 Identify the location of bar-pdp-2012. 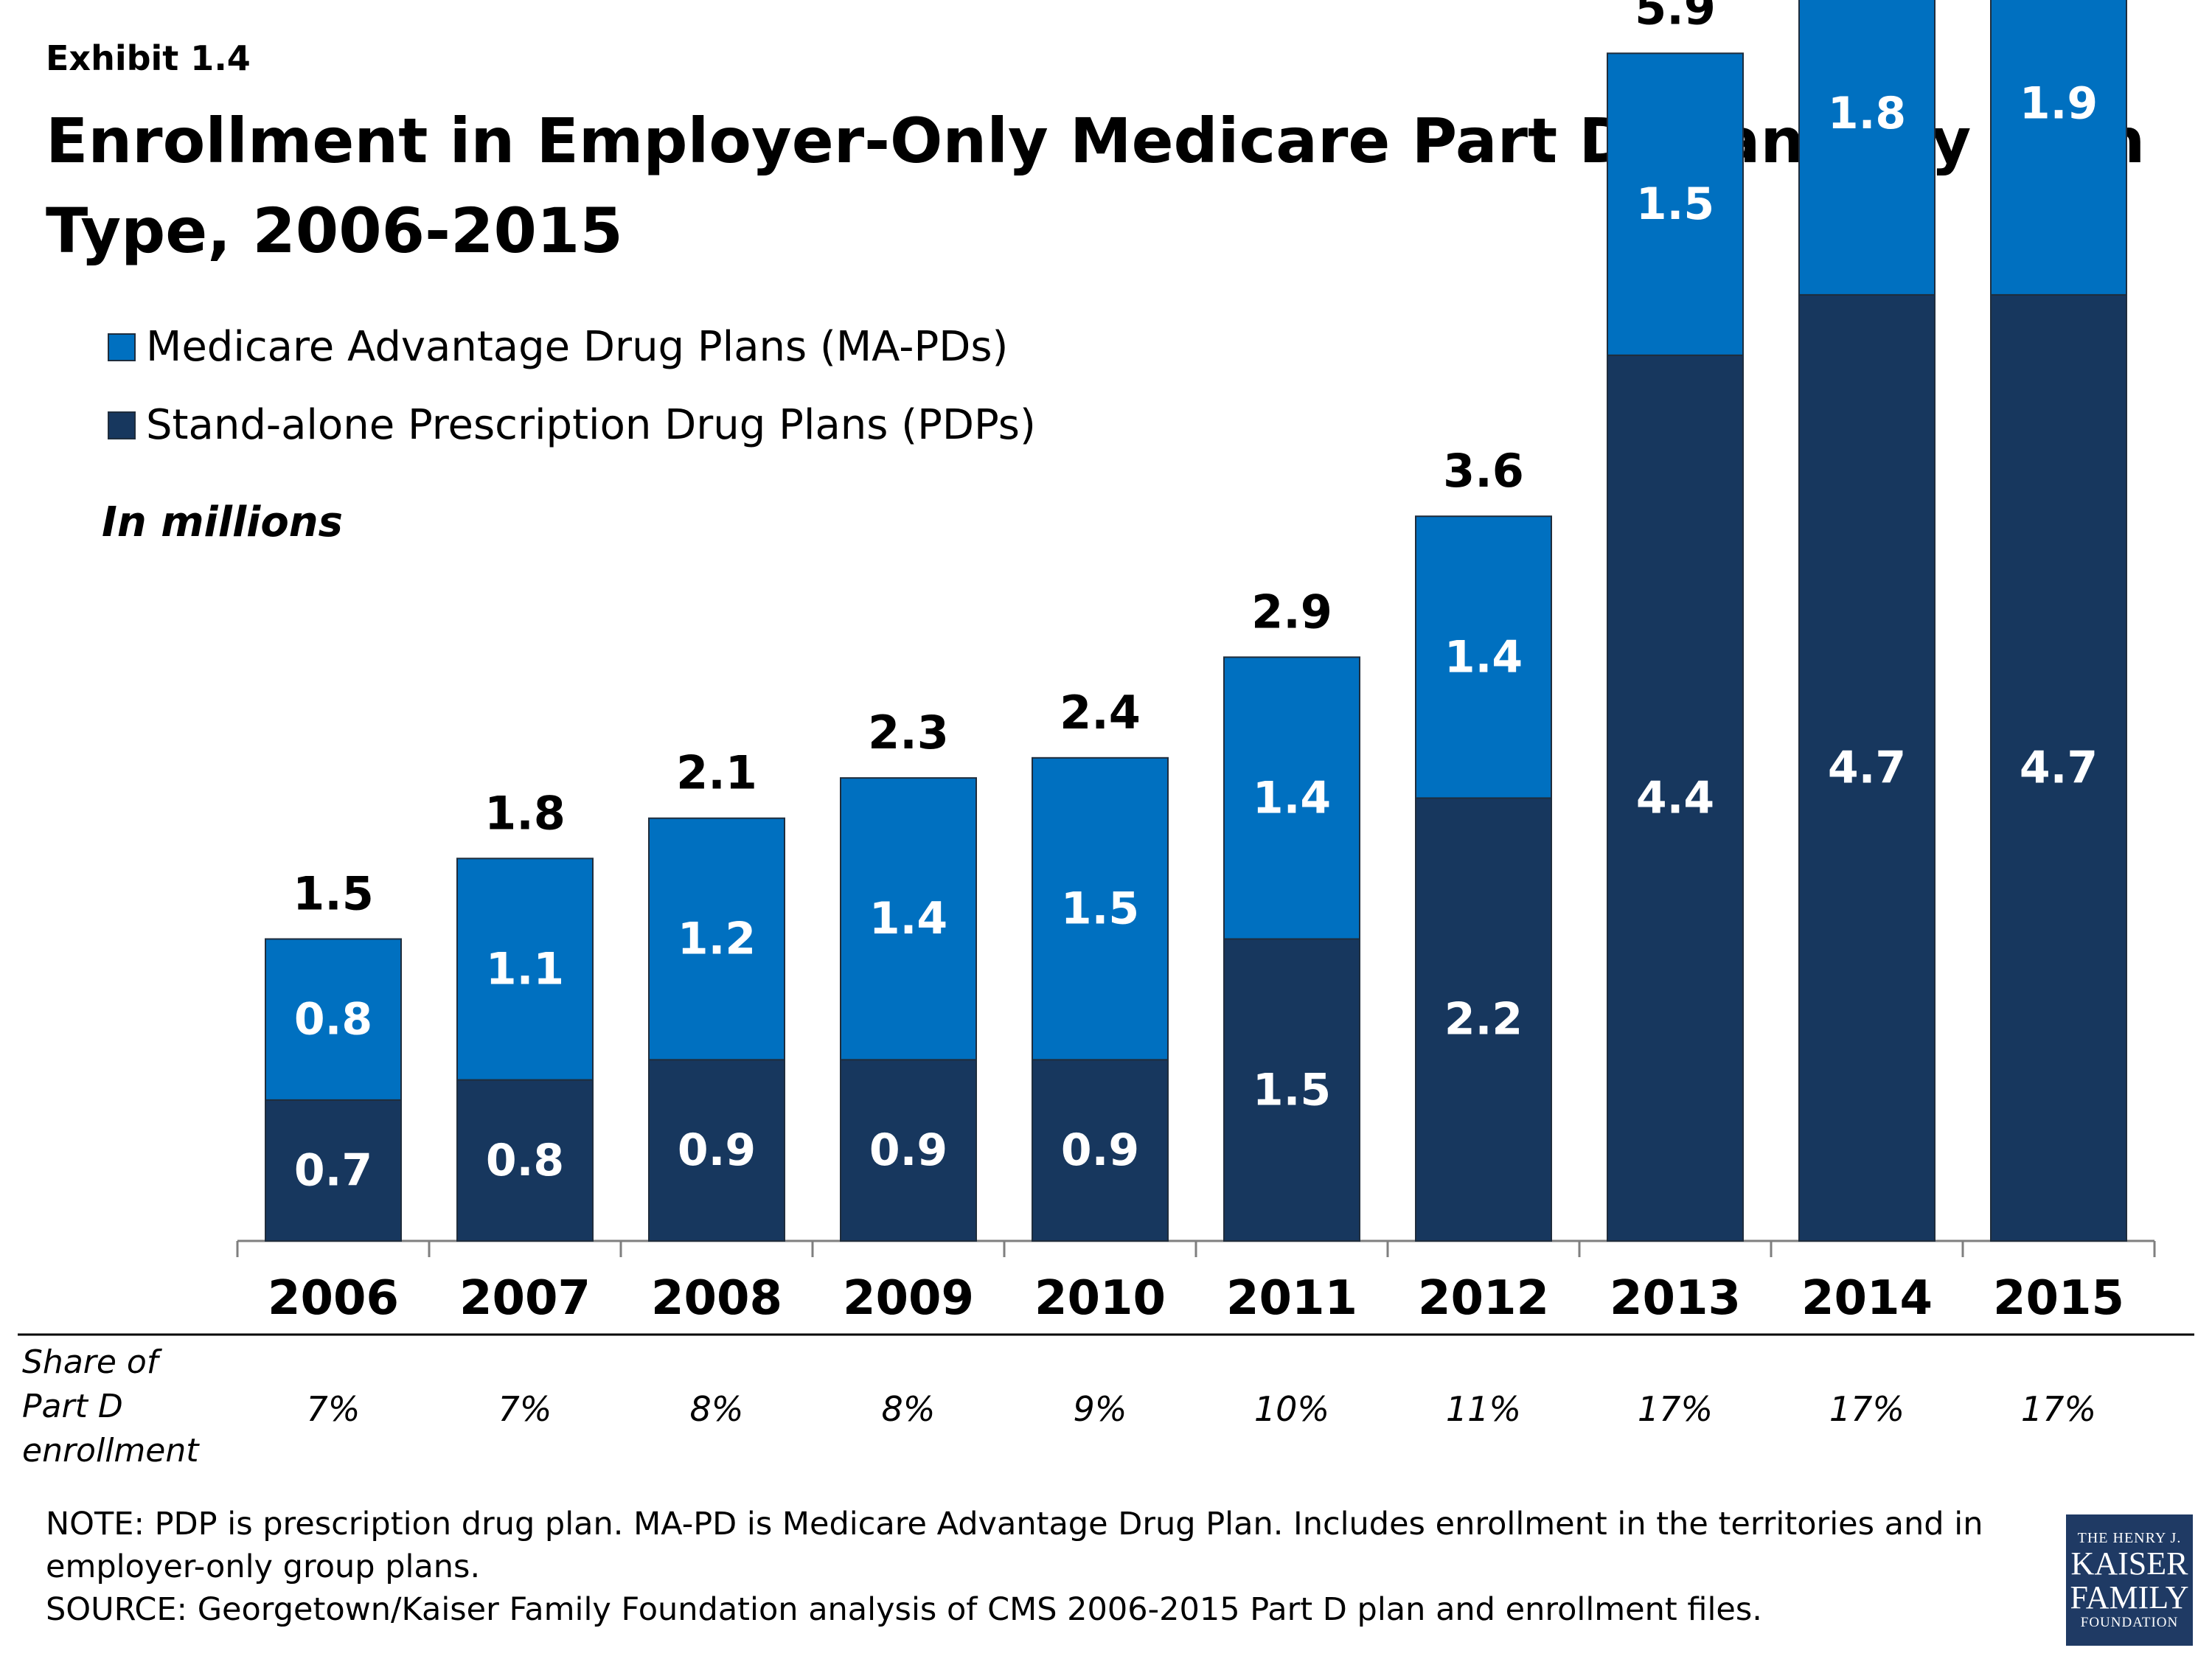
(1483, 1019).